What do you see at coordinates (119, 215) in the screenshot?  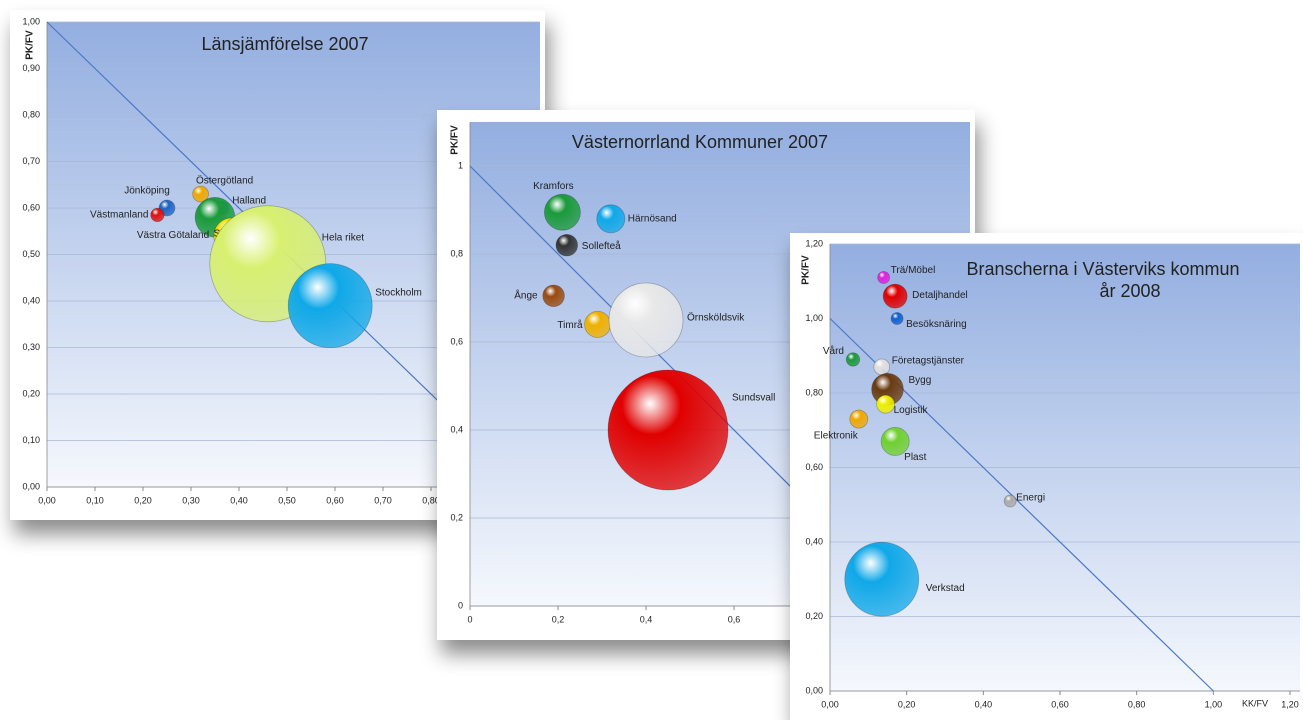 I see `bubble-label: Västmanland` at bounding box center [119, 215].